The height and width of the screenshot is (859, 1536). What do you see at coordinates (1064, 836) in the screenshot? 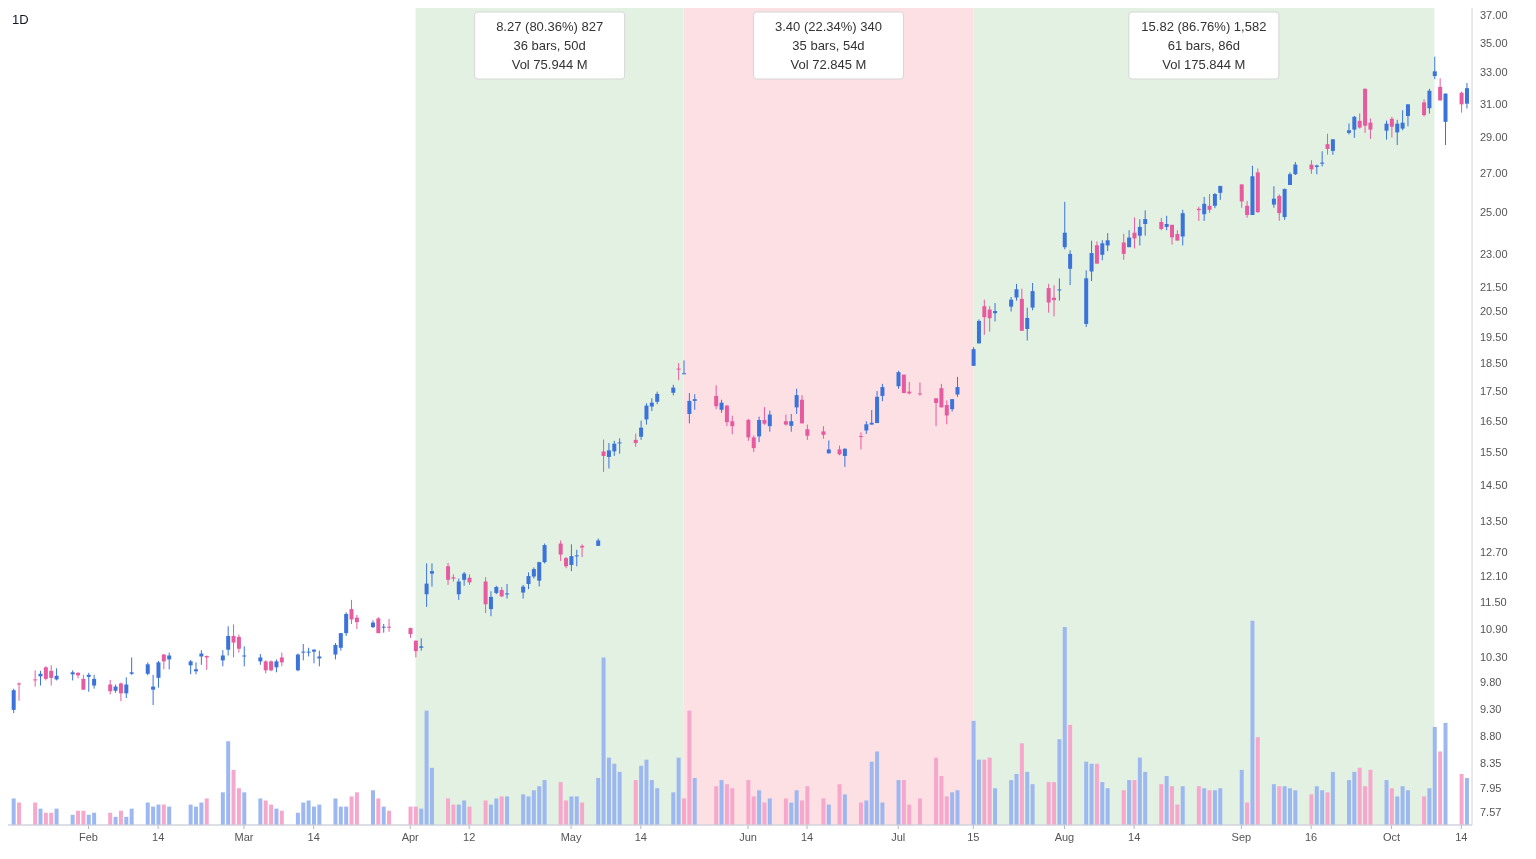
I see `x-tick-label: Aug` at bounding box center [1064, 836].